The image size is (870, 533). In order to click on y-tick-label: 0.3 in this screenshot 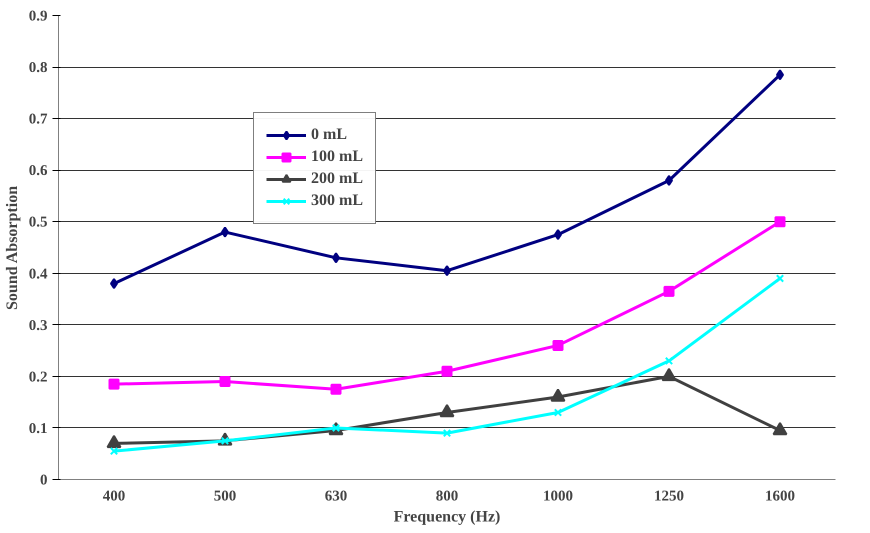, I will do `click(38, 326)`.